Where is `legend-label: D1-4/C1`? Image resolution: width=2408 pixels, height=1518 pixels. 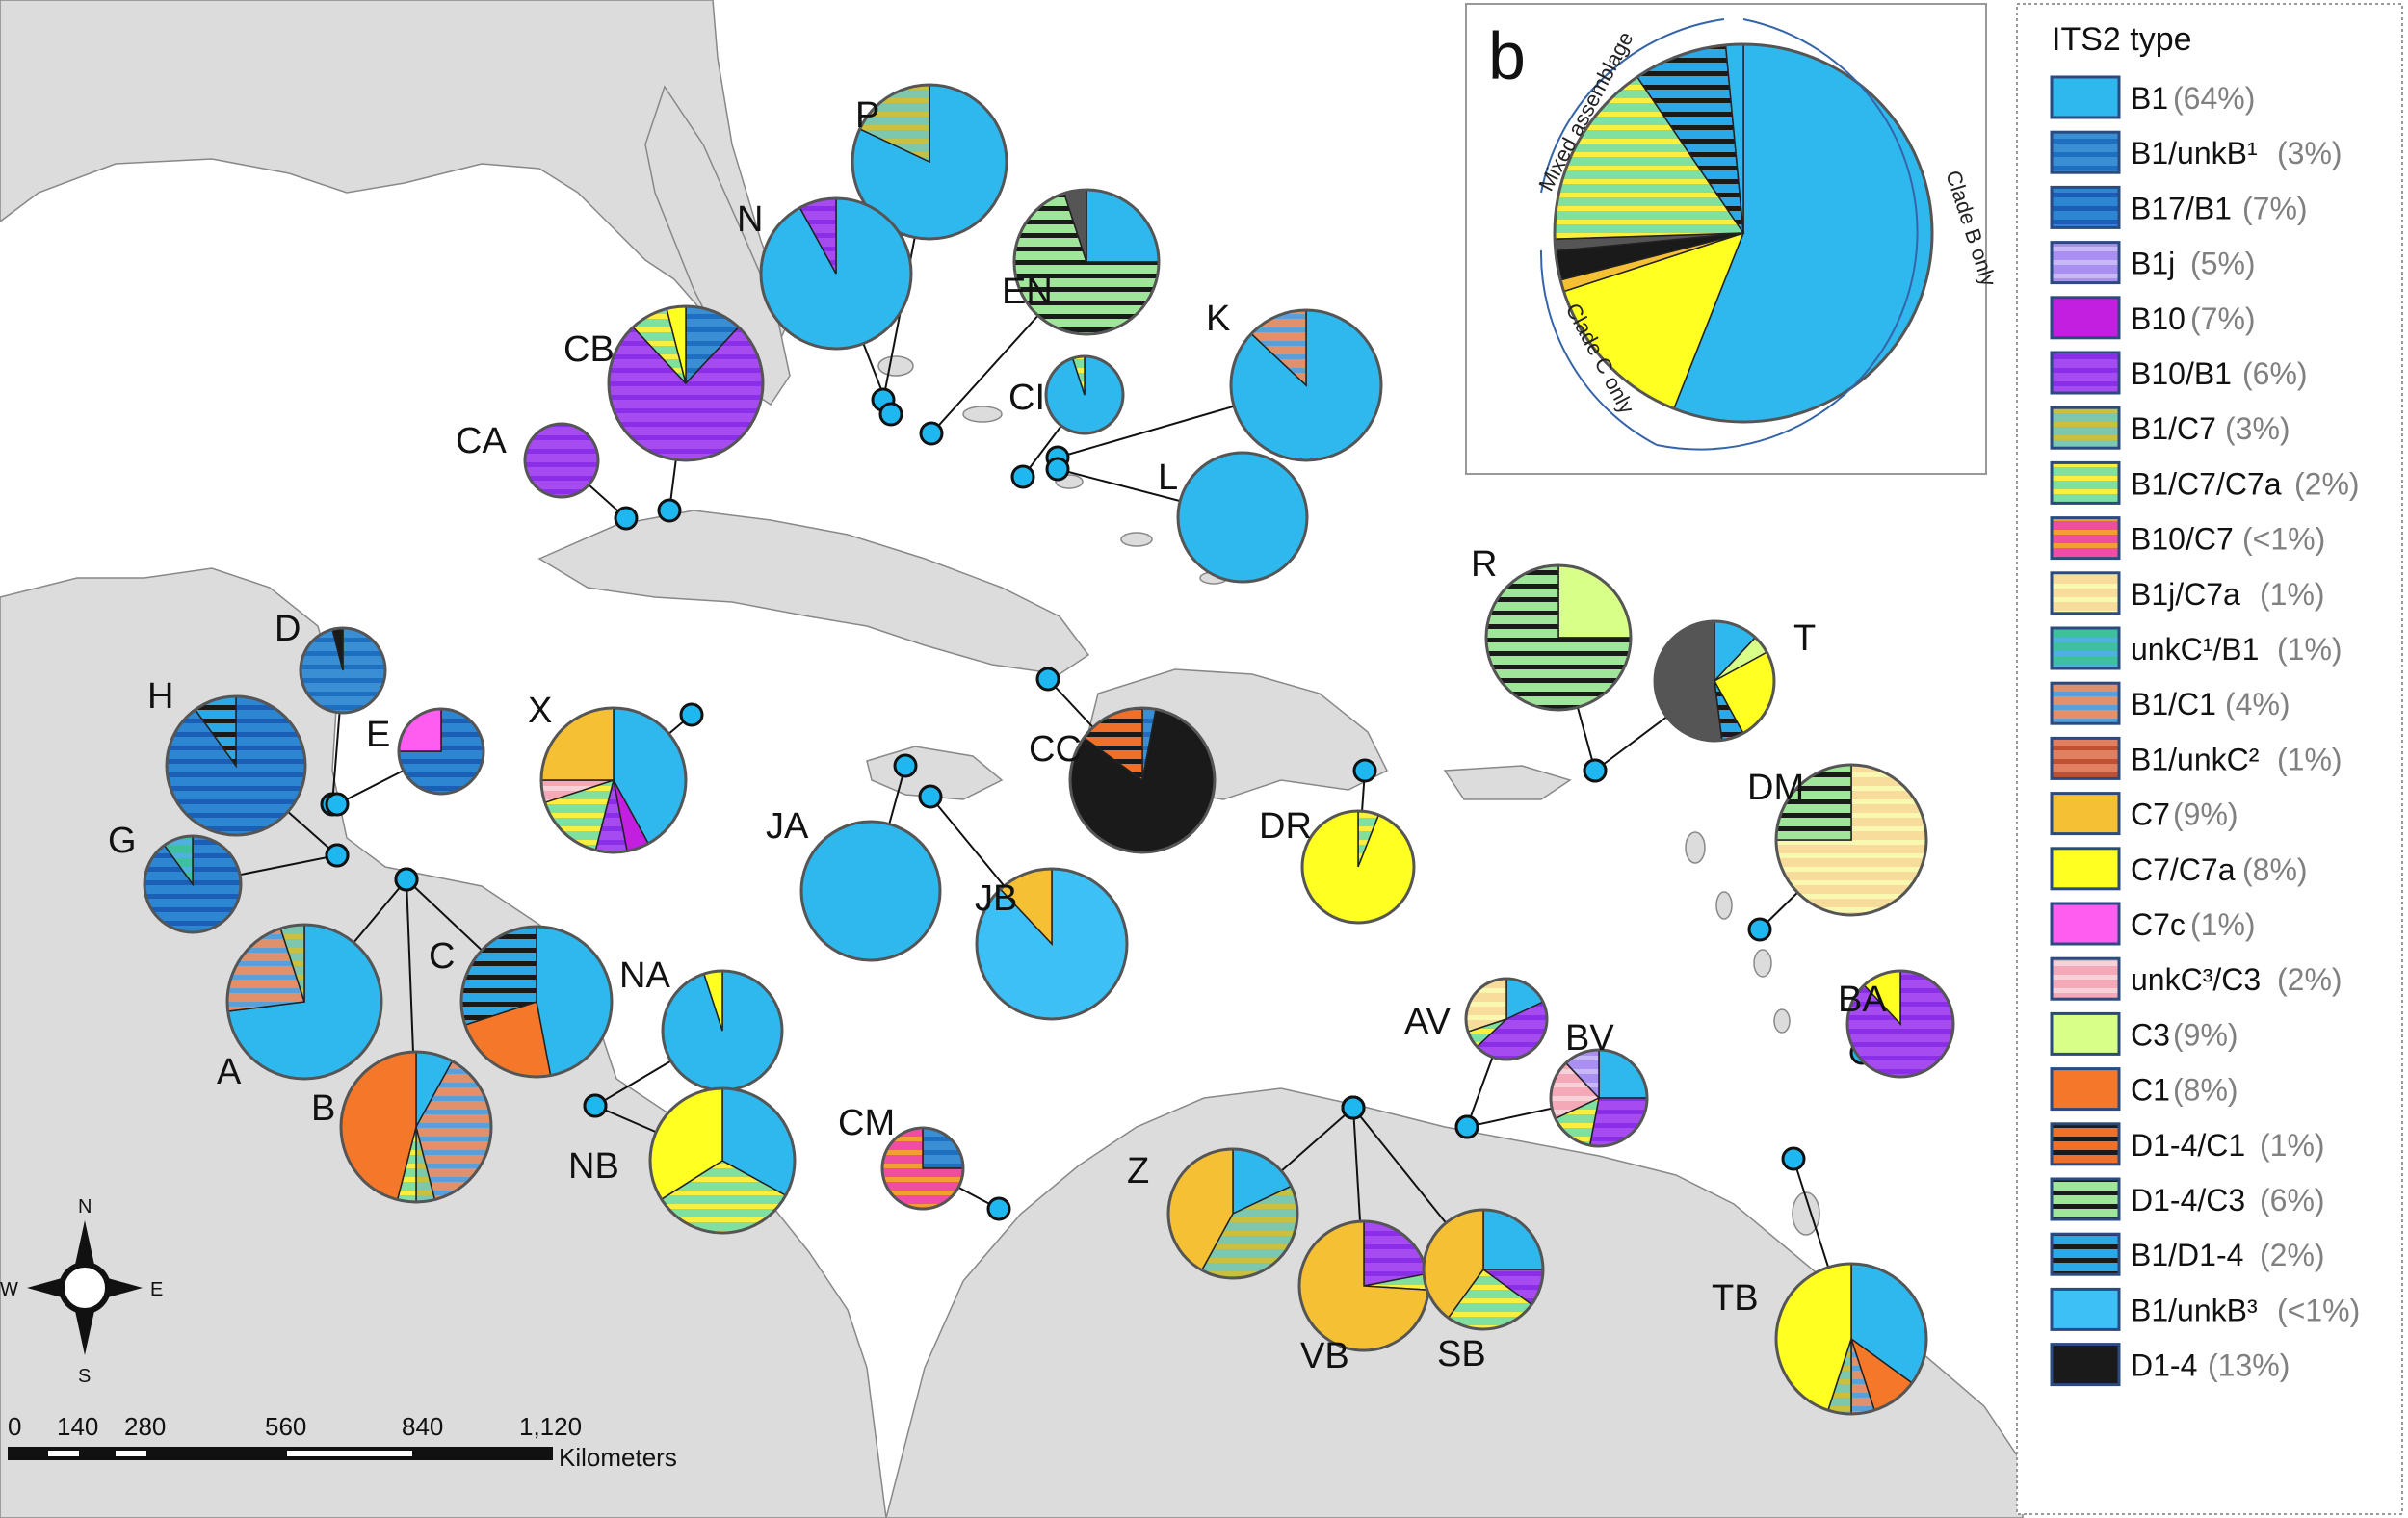
legend-label: D1-4/C1 is located at coordinates (2188, 1145).